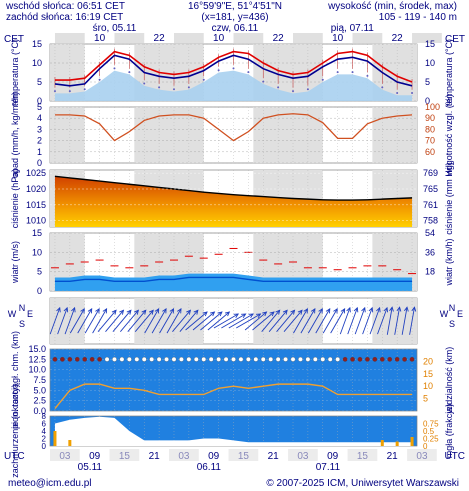 The height and width of the screenshot is (491, 469). I want to click on visibility-line, so click(233, 396).